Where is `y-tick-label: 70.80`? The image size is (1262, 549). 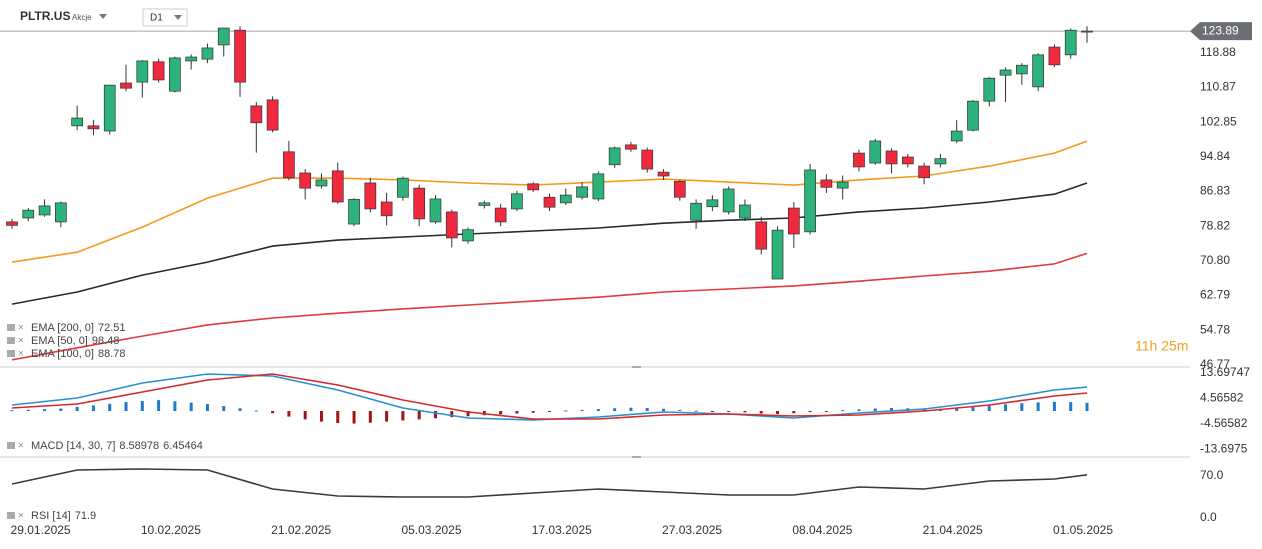
y-tick-label: 70.80 is located at coordinates (1215, 260).